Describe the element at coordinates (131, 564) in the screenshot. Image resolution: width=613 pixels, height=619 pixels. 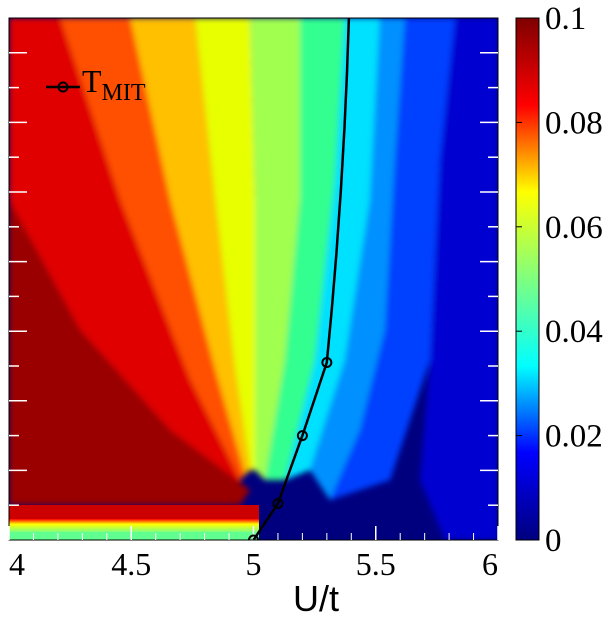
I see `x-tick-label-1: 4.5` at that location.